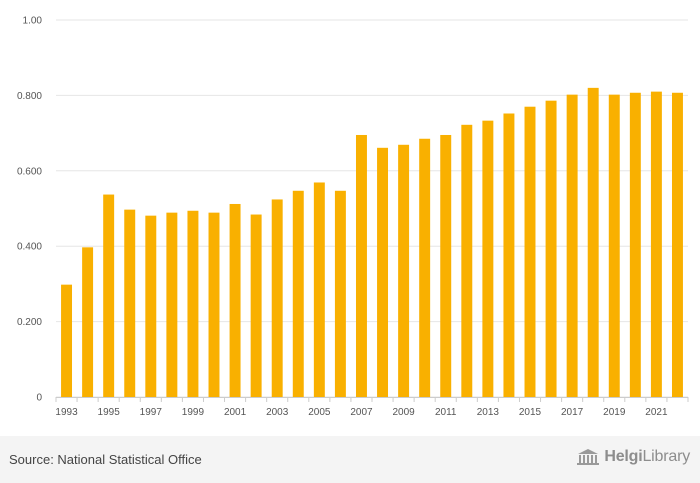 This screenshot has height=483, width=700. Describe the element at coordinates (235, 300) in the screenshot. I see `bar-2001` at that location.